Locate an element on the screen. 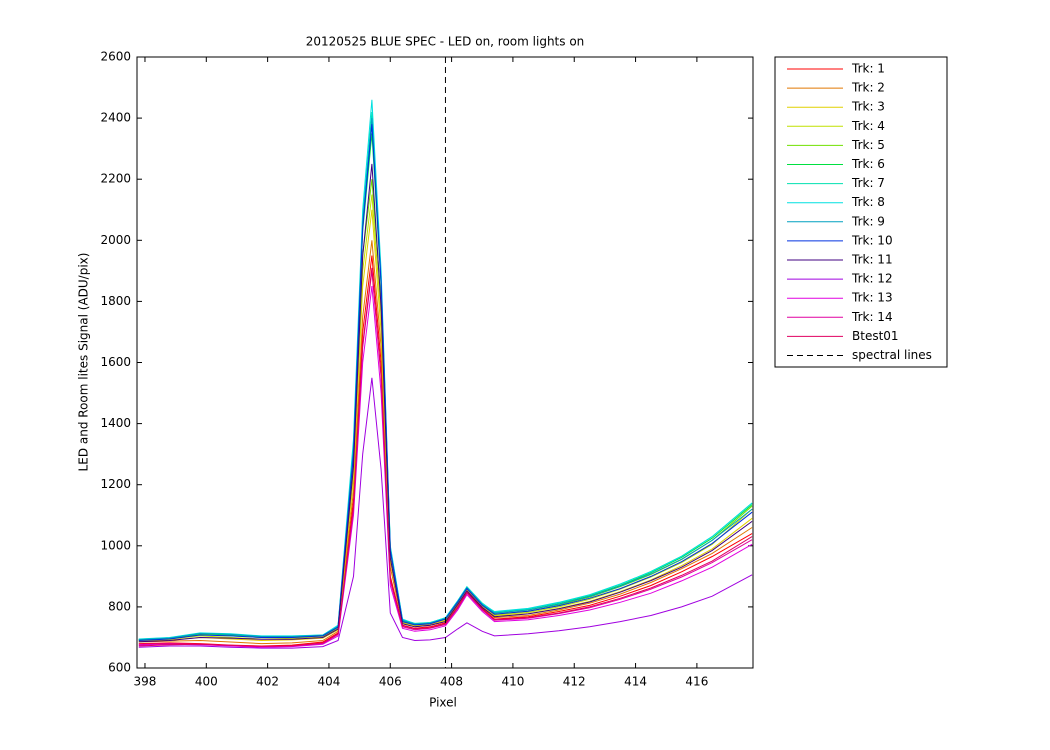 Image resolution: width=1050 pixels, height=750 pixels. y-tick-label: 800 is located at coordinates (119, 606).